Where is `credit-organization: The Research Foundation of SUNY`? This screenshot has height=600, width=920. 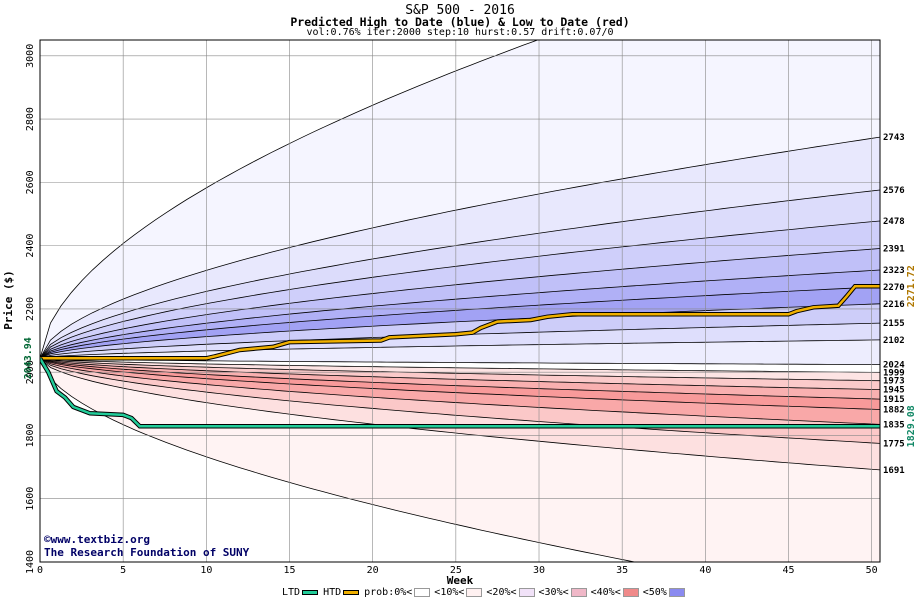 credit-organization: The Research Foundation of SUNY is located at coordinates (147, 552).